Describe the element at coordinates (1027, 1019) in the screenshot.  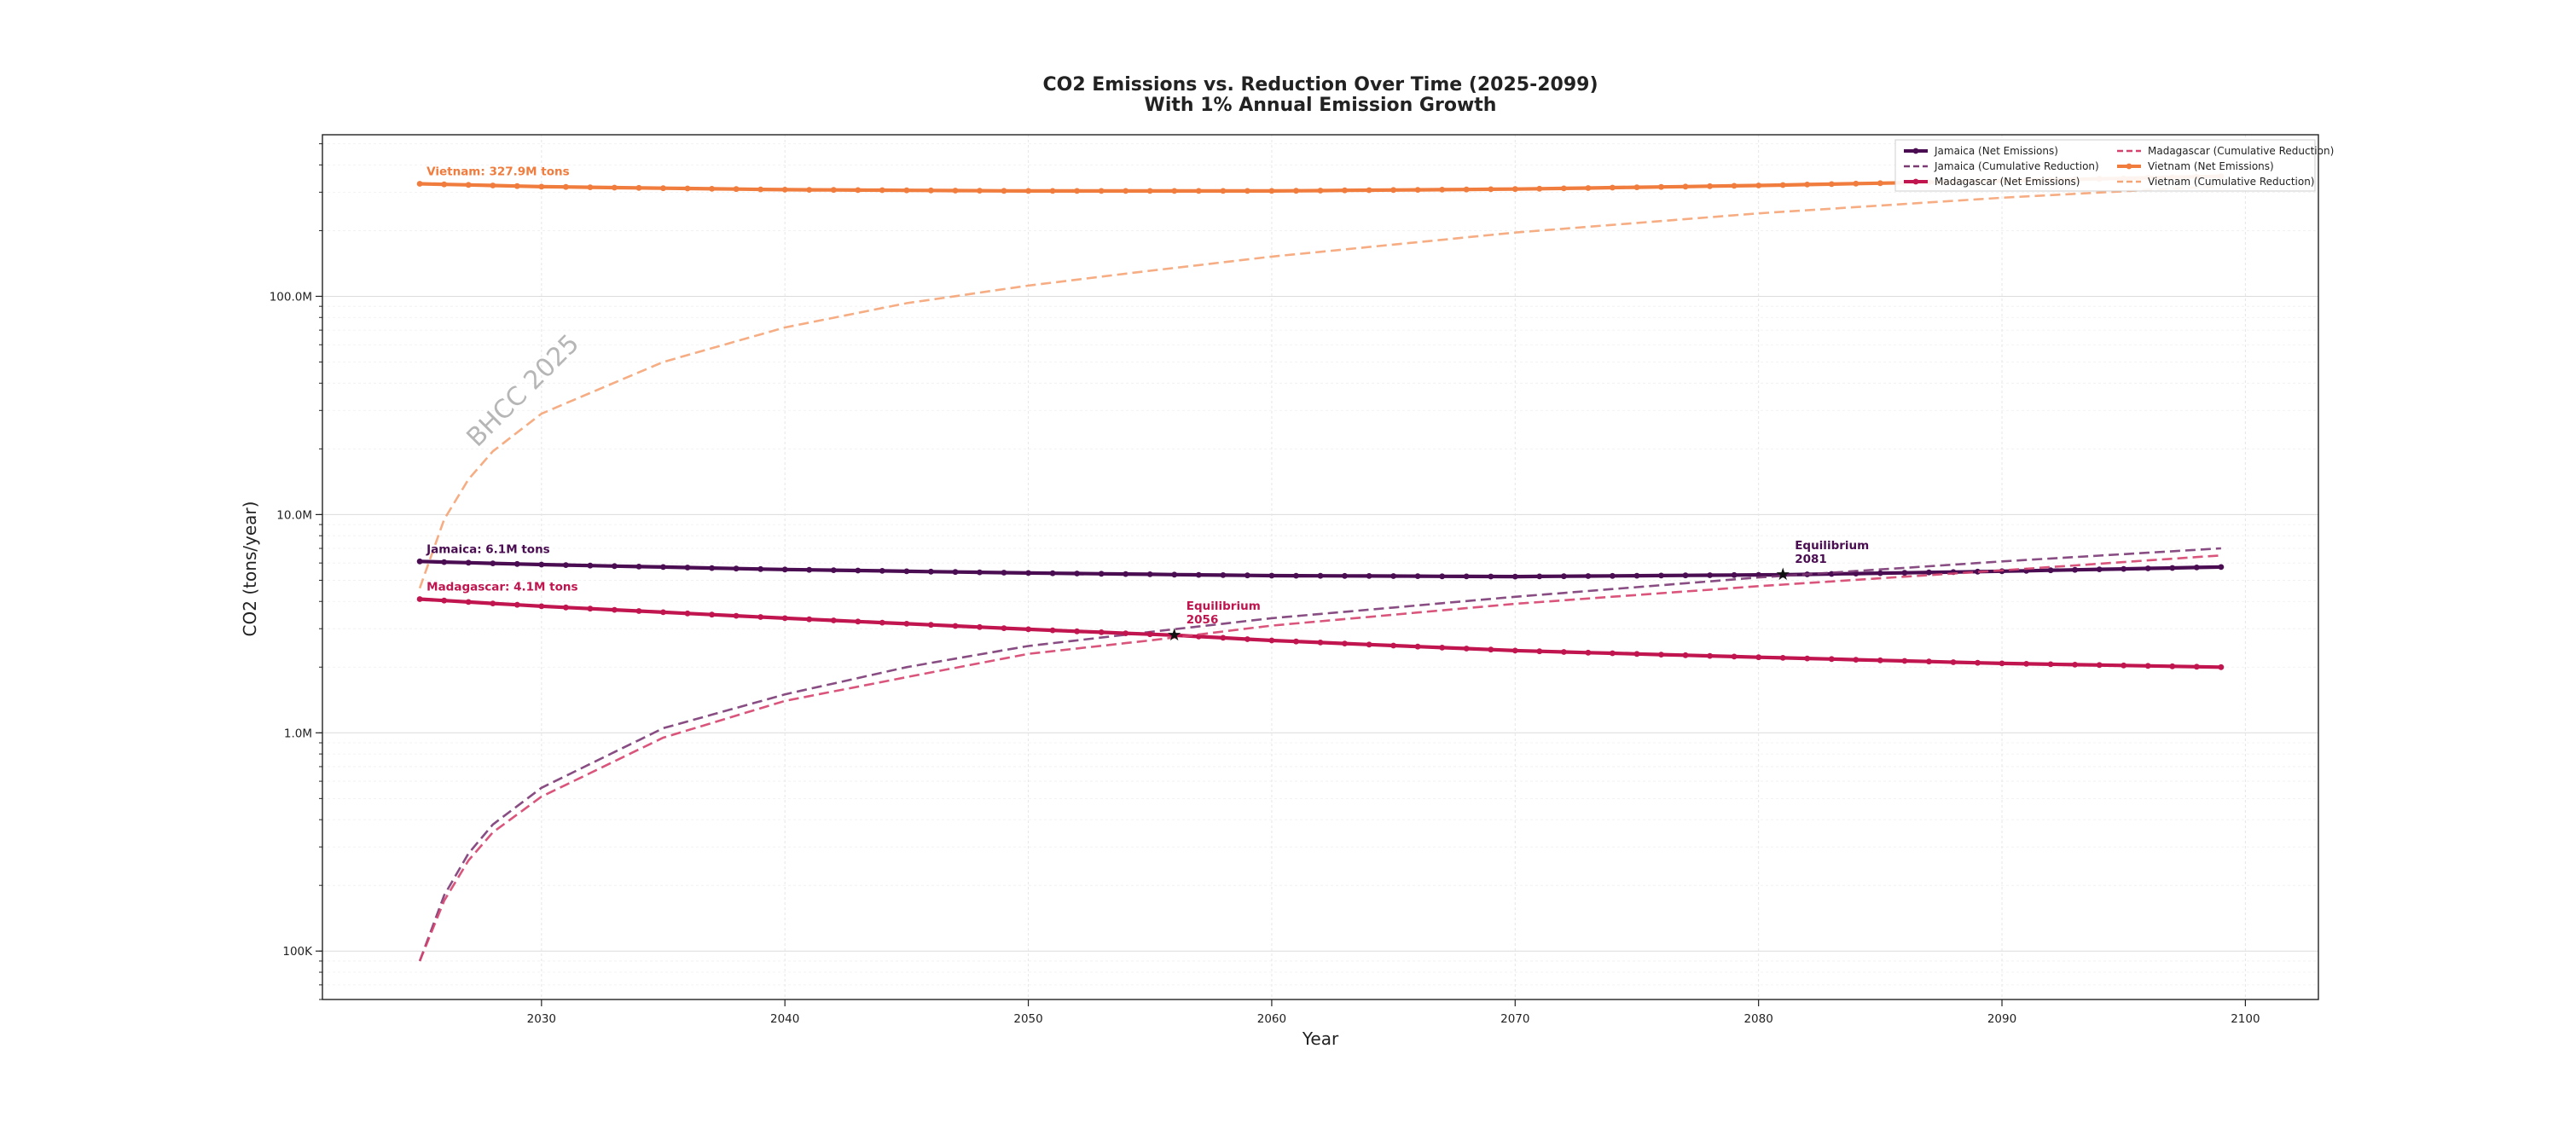
I see `x-tick-label: 2050` at that location.